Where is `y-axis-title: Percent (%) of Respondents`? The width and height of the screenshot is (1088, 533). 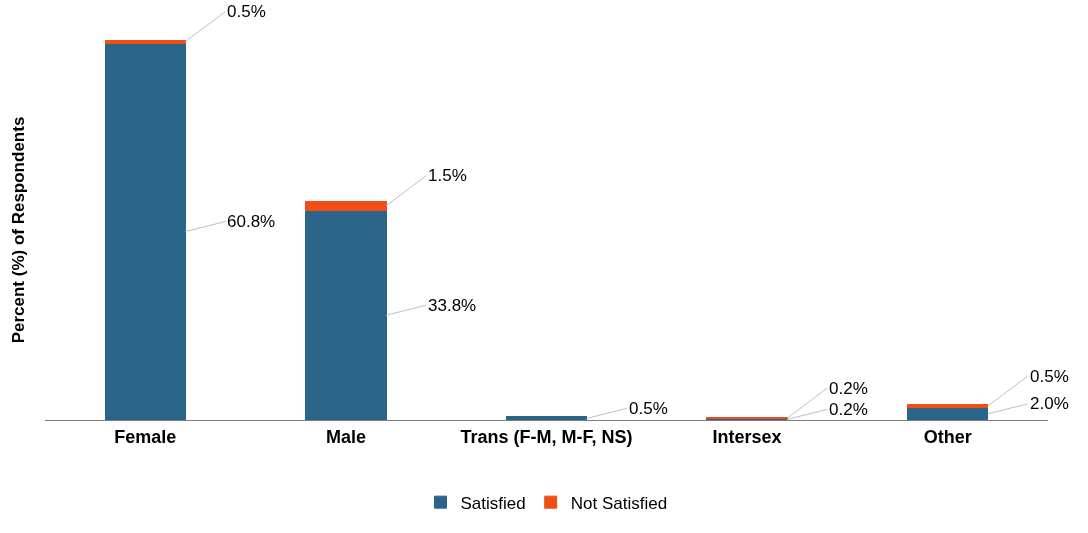 y-axis-title: Percent (%) of Respondents is located at coordinates (18, 230).